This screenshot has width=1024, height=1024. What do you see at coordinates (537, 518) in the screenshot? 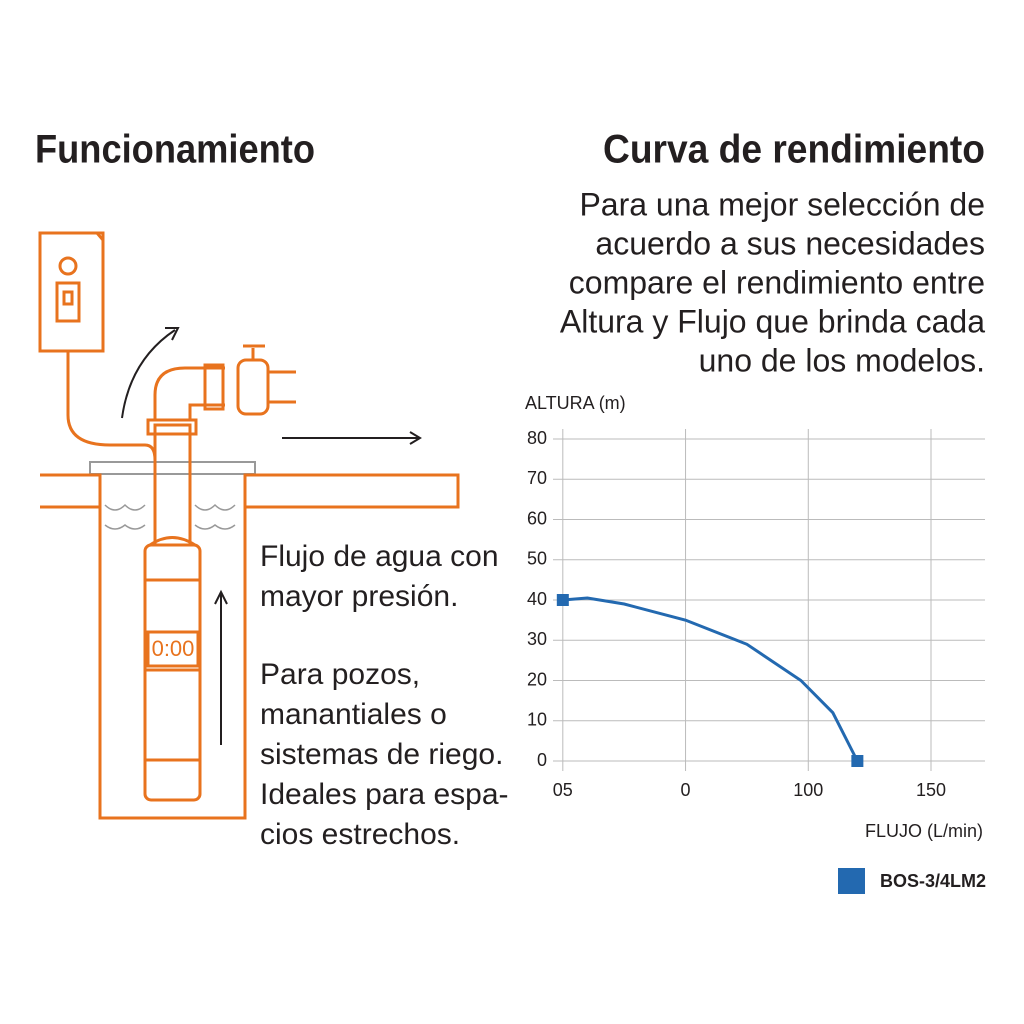
I see `y-tick-label: 60` at bounding box center [537, 518].